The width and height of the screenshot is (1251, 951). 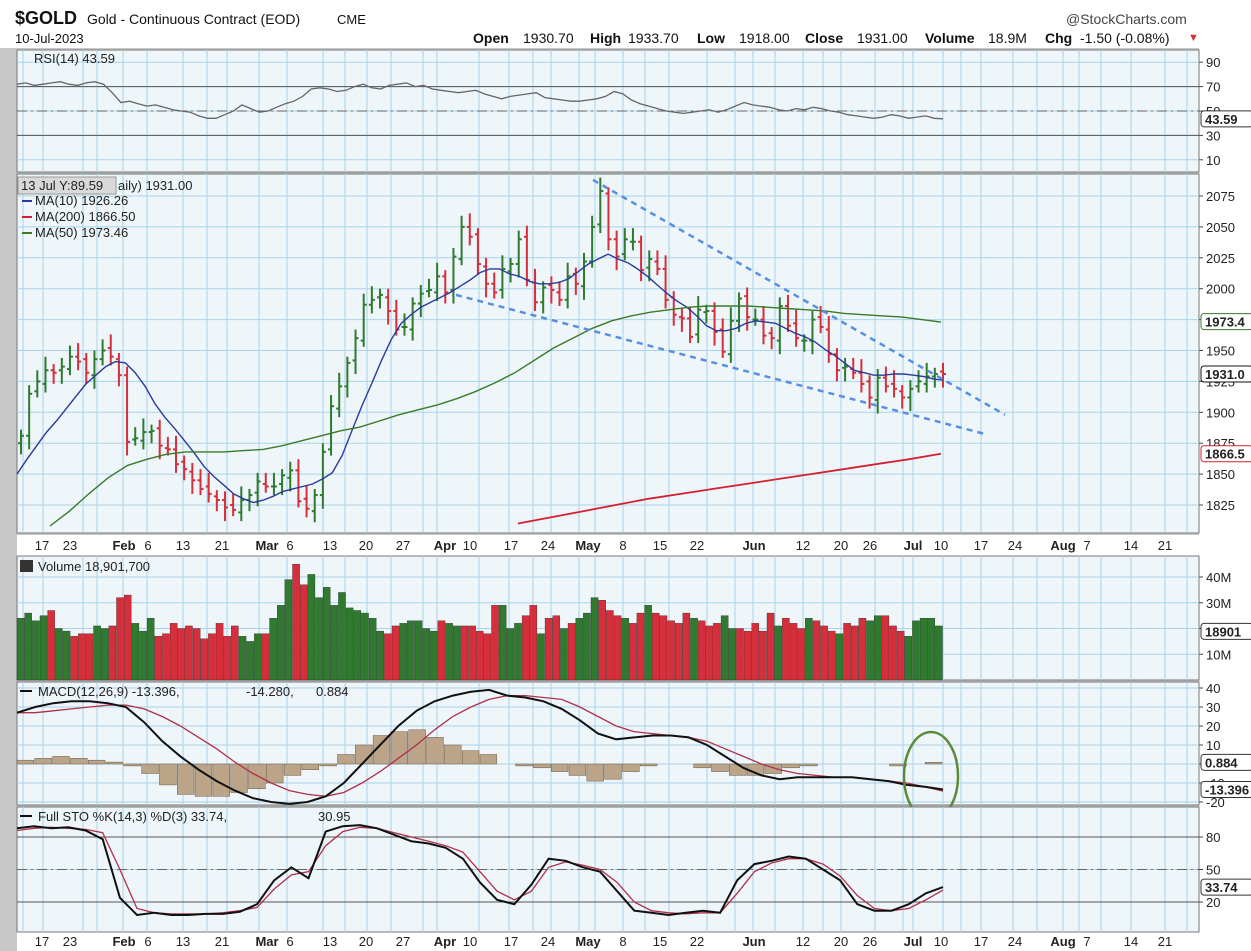 I want to click on high-value: 1933.70, so click(x=653, y=38).